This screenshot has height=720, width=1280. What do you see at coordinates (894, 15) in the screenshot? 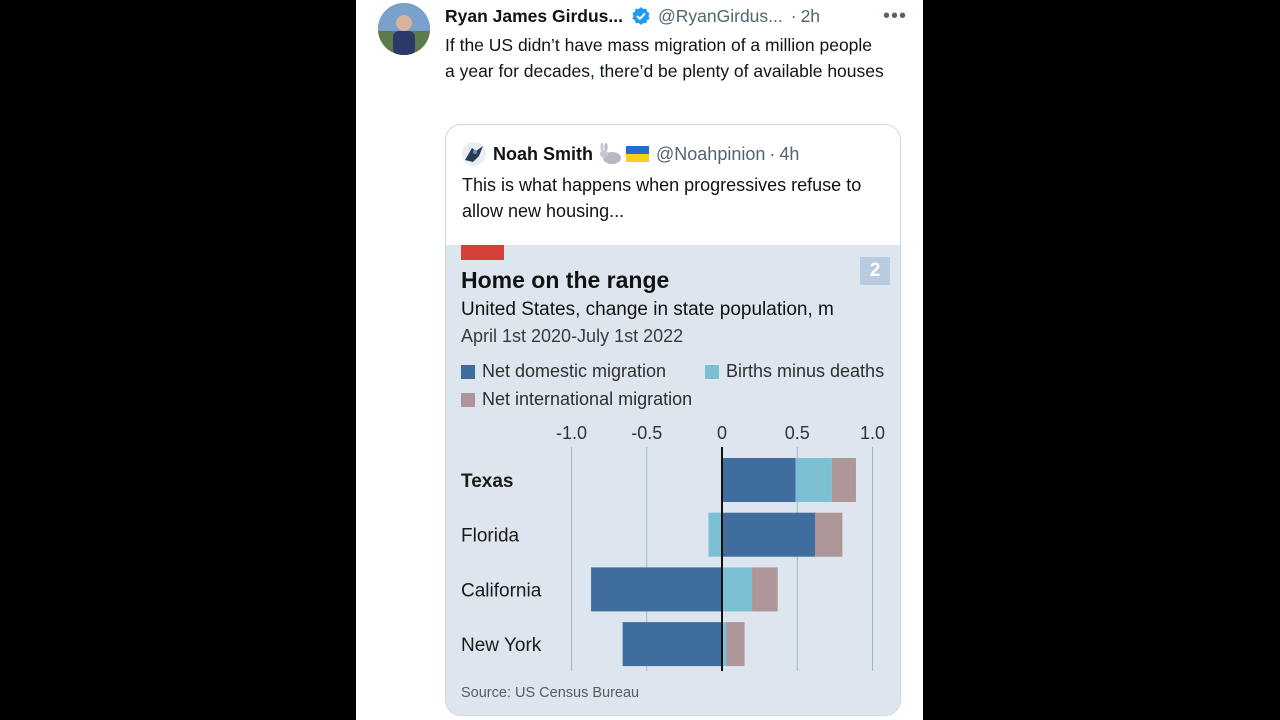
I see `more-options-icon: •••` at bounding box center [894, 15].